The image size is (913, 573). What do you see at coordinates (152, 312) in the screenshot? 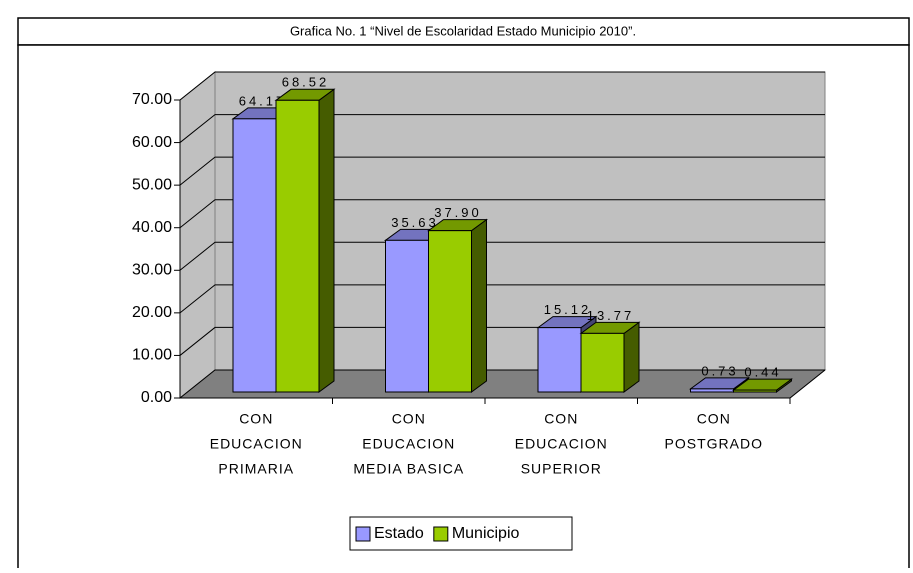
I see `y-tick-label: 20.00` at bounding box center [152, 312].